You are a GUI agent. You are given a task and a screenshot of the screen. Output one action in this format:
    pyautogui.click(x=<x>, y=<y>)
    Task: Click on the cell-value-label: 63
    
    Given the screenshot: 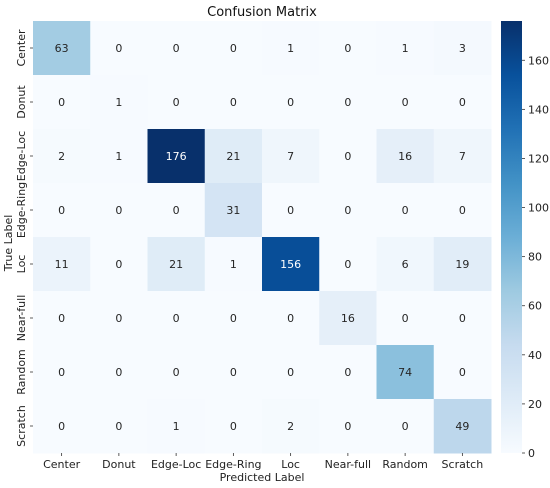 What is the action you would take?
    pyautogui.click(x=62, y=48)
    